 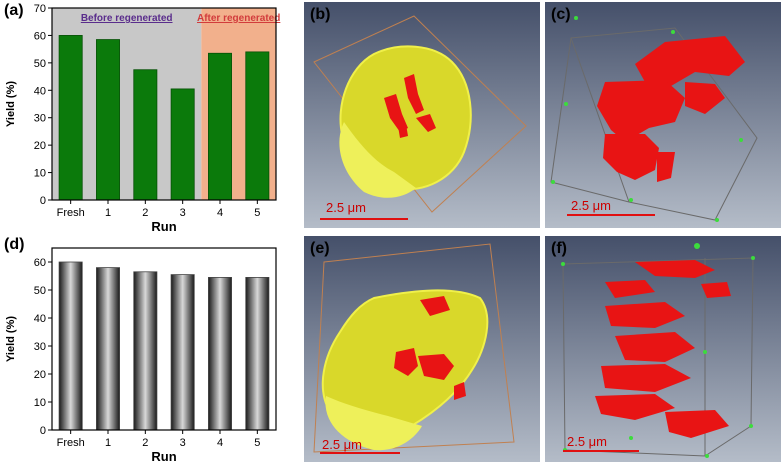 What do you see at coordinates (238, 18) in the screenshot?
I see `region-label: After regenerated` at bounding box center [238, 18].